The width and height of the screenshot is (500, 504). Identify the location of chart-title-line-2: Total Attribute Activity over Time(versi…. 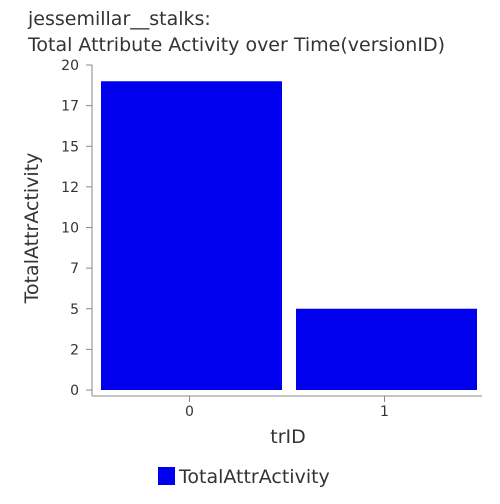
(236, 45).